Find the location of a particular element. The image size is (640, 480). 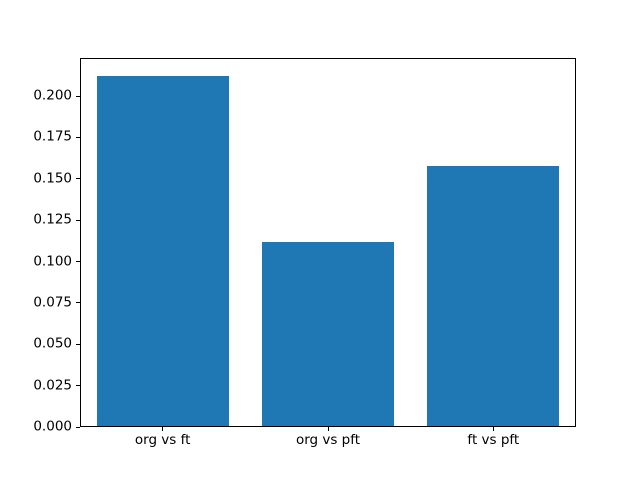

y-tick-label: 0.100 is located at coordinates (52, 260).